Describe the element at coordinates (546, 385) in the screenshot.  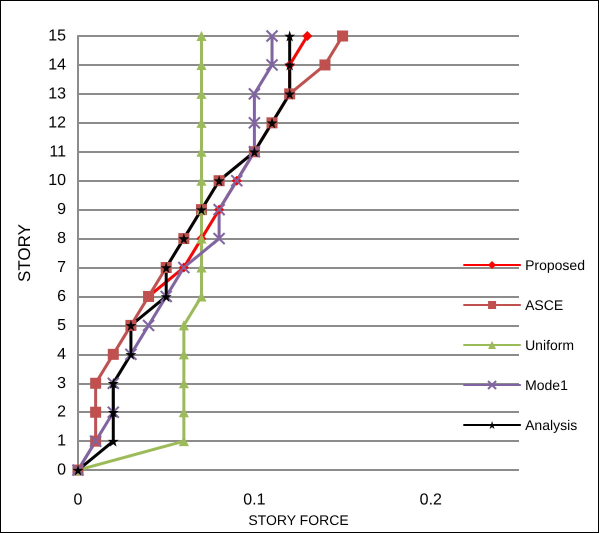
I see `legend-label: Mode1` at that location.